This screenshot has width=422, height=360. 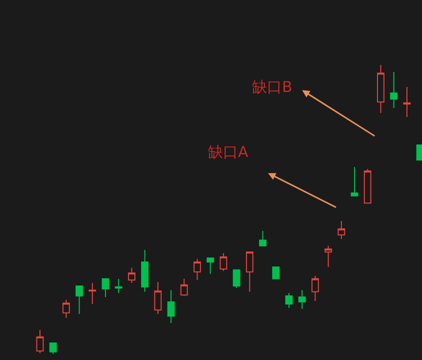 I want to click on annotation: 缺口A, so click(x=228, y=152).